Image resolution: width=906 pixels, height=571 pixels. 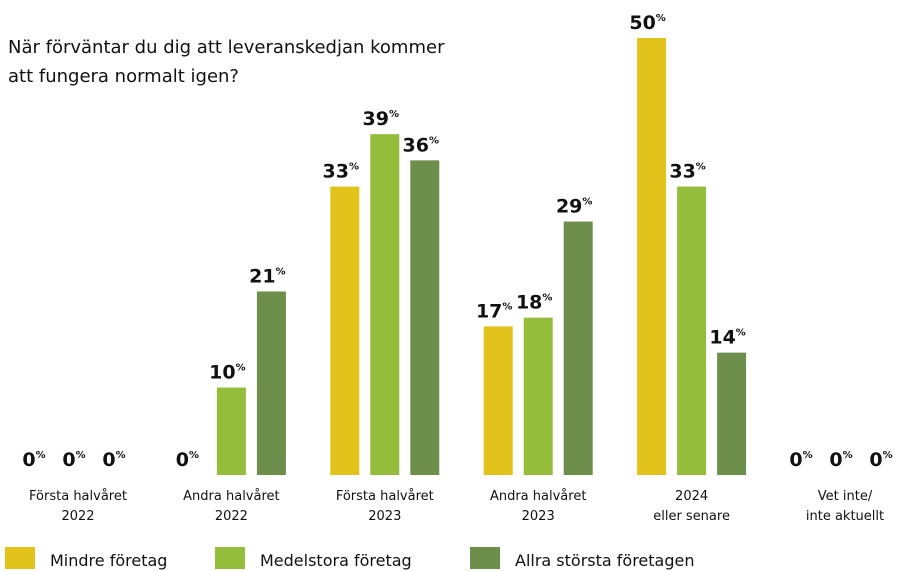 What do you see at coordinates (691, 496) in the screenshot?
I see `x-tick-label: 2024` at bounding box center [691, 496].